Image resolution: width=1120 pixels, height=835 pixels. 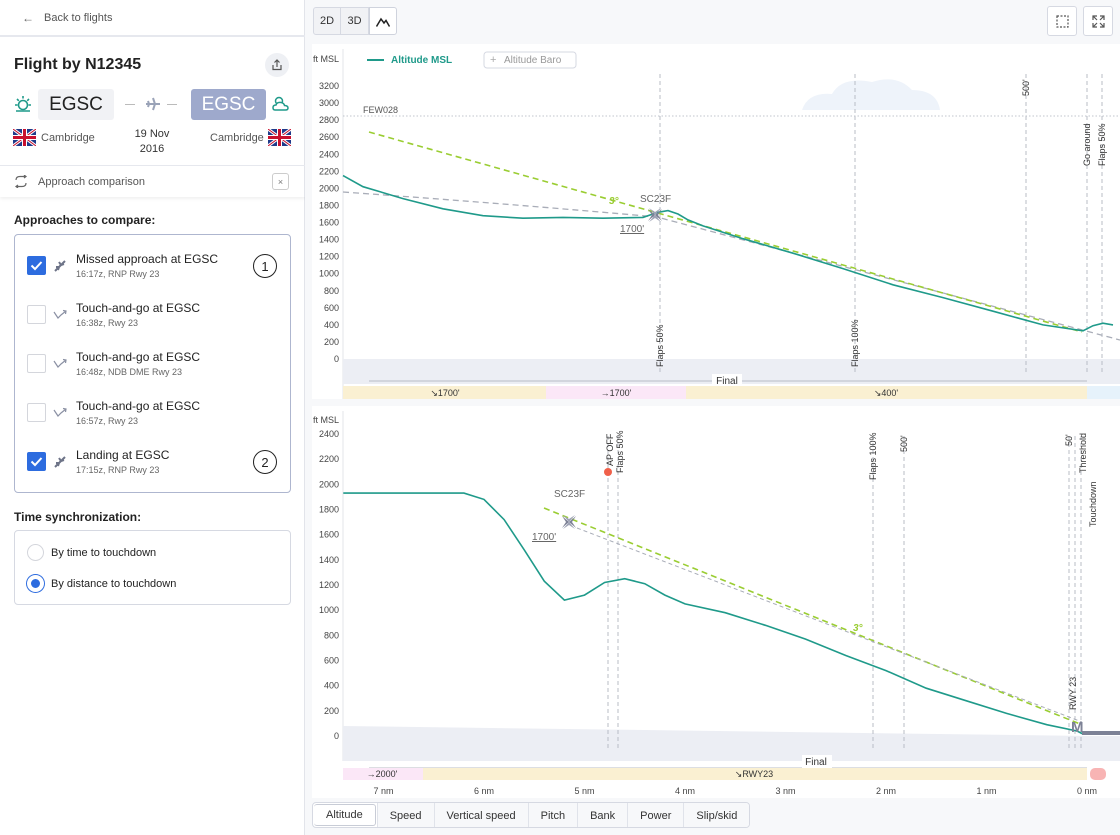 I want to click on approach-item: Touch-and-go at EGSC 16:57z, Rwy 23, so click(x=152, y=406).